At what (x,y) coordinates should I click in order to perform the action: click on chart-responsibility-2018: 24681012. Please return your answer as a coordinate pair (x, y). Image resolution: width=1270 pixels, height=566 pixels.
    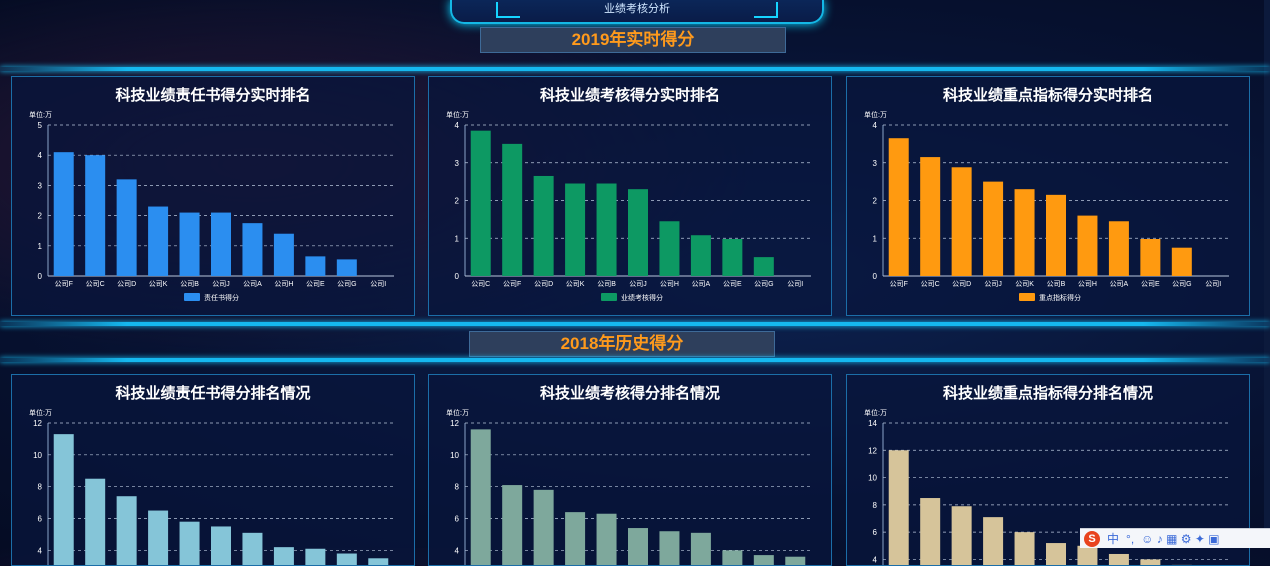
    Looking at the image, I should click on (213, 470).